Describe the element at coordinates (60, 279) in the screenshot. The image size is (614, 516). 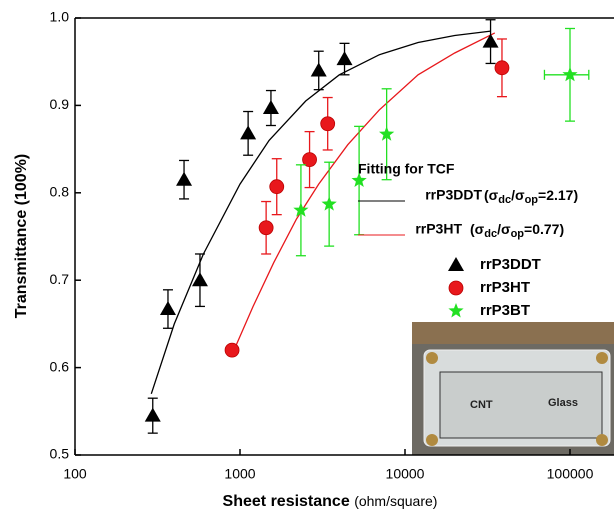
I see `y-tick-label: 0.7` at that location.